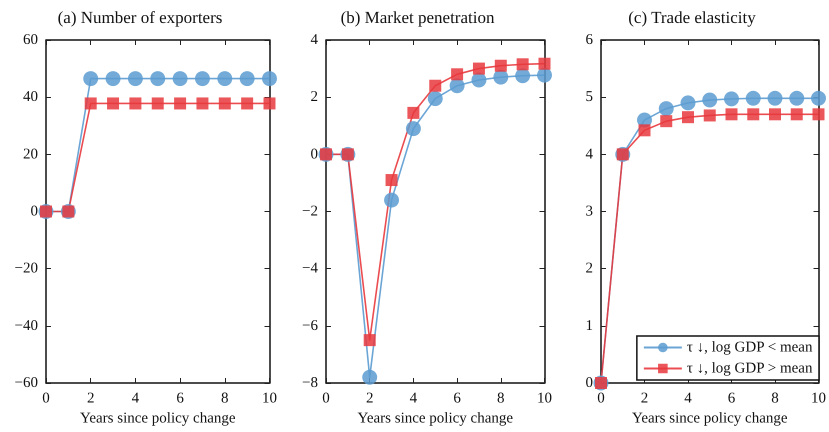 This screenshot has height=432, width=829. I want to click on y-tick-label: −20, so click(26, 268).